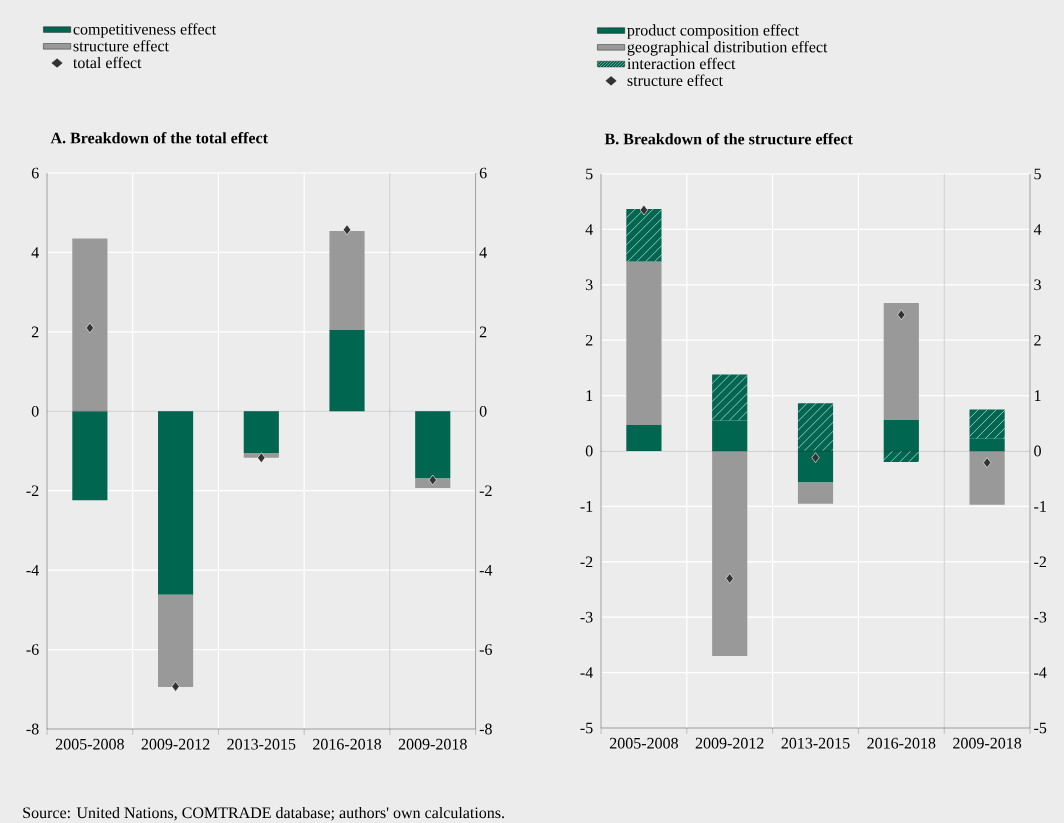 The width and height of the screenshot is (1064, 823). What do you see at coordinates (713, 31) in the screenshot?
I see `legend-label: product composition effect` at bounding box center [713, 31].